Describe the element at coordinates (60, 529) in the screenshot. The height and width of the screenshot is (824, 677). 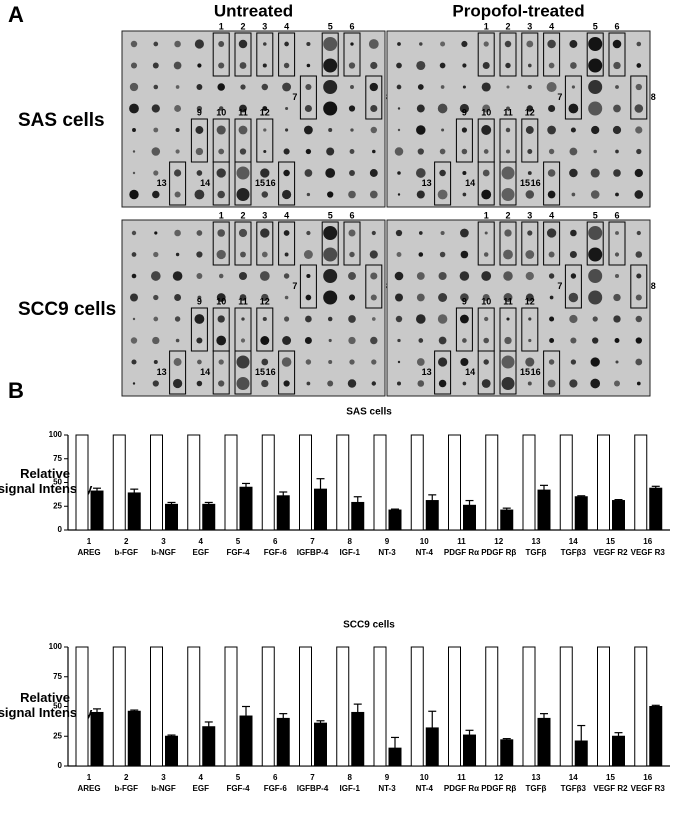
I see `y-tick-label: 0` at that location.